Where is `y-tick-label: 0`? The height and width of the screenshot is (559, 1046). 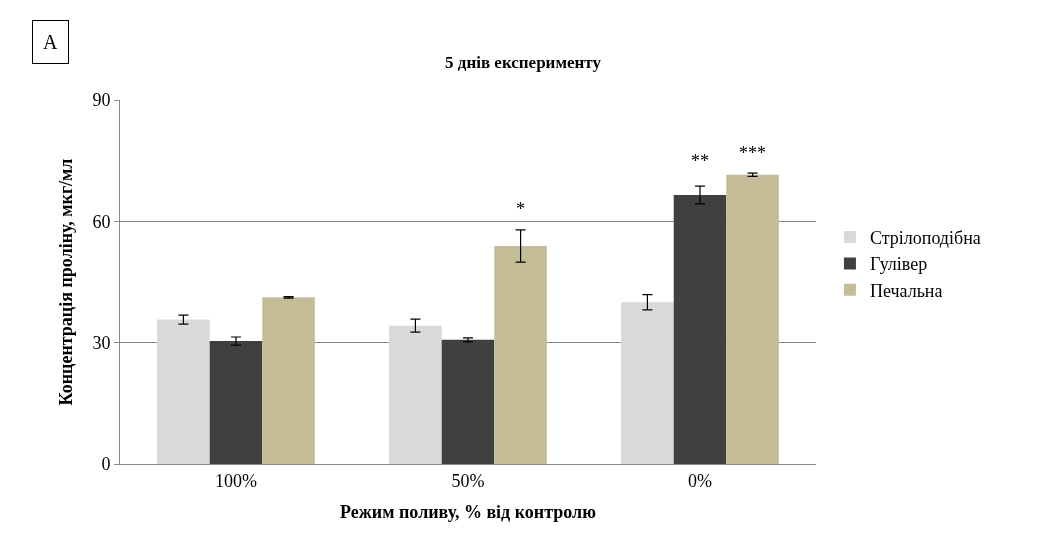
y-tick-label: 0 is located at coordinates (106, 464).